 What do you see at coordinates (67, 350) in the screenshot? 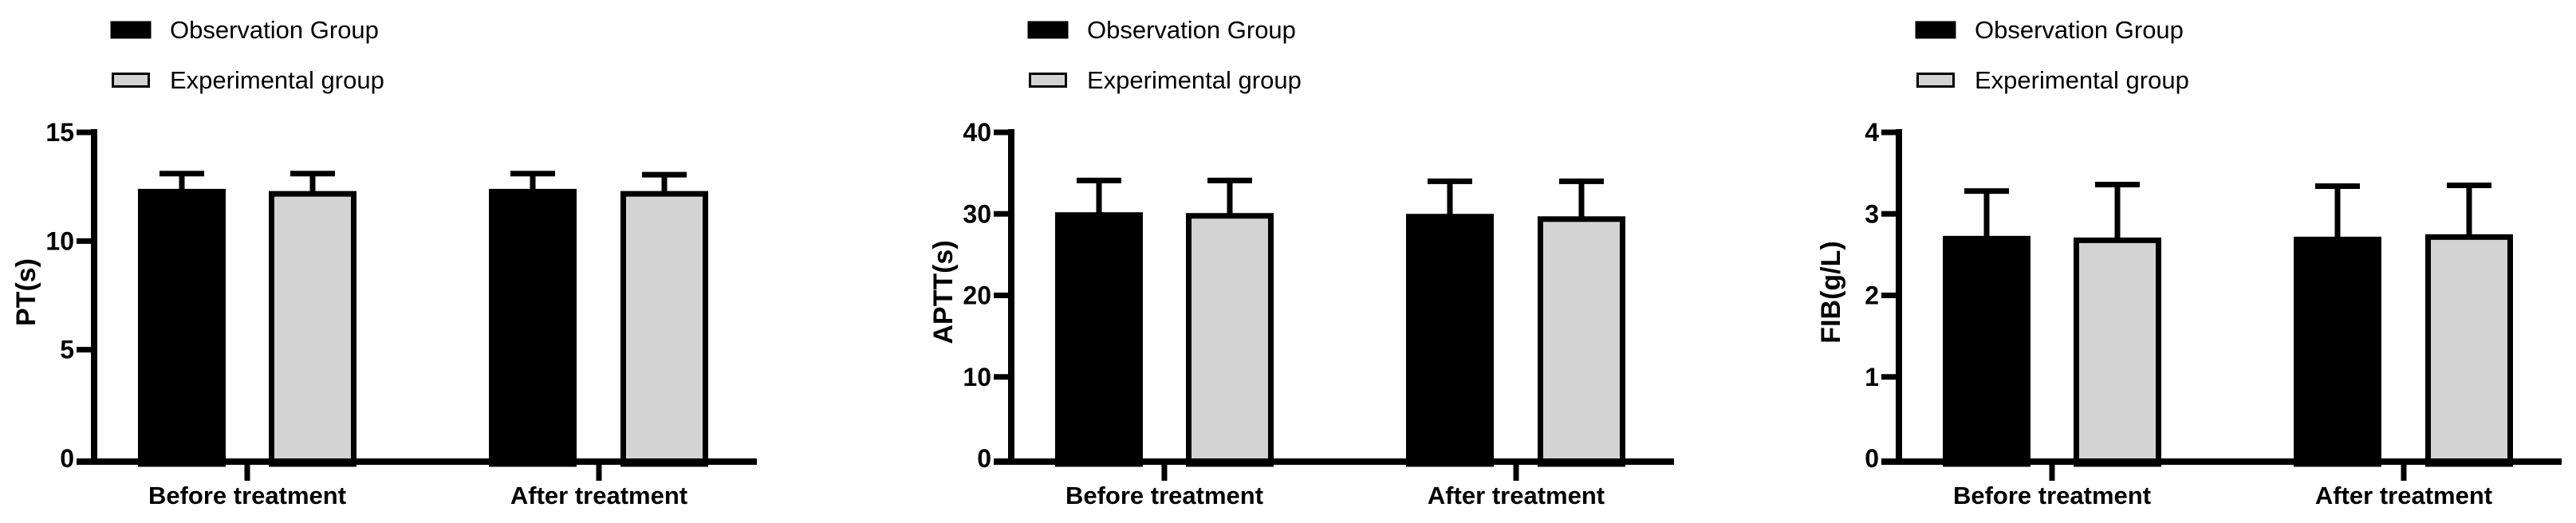
I see `y-tick-label-5: 5` at bounding box center [67, 350].